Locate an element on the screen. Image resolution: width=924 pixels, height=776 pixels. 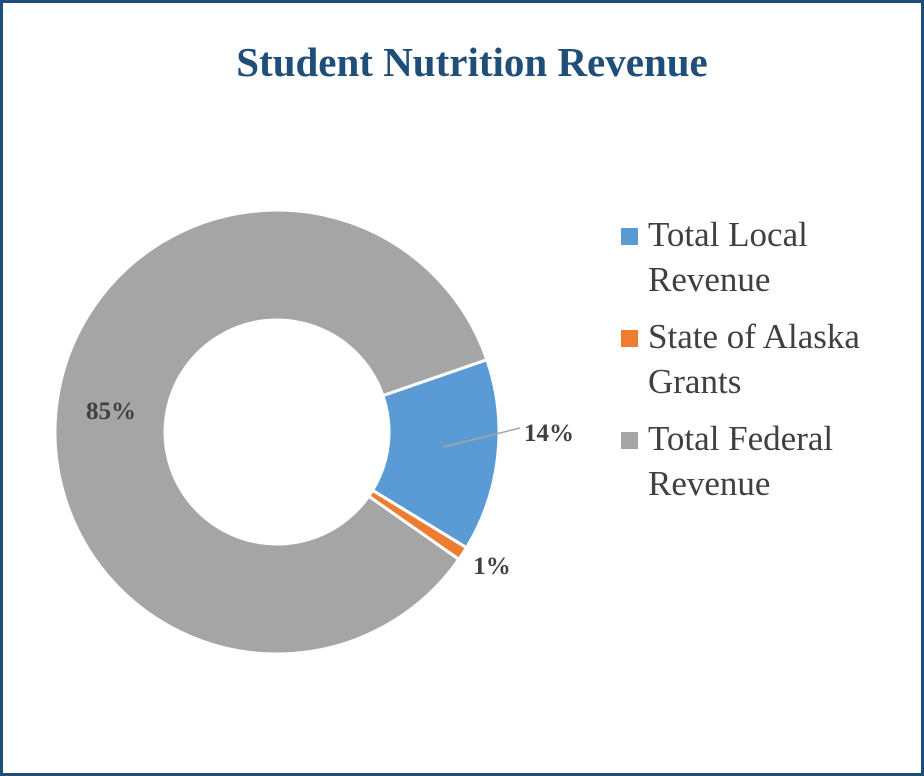
legend-label: State of Alaska Grants is located at coordinates (754, 359).